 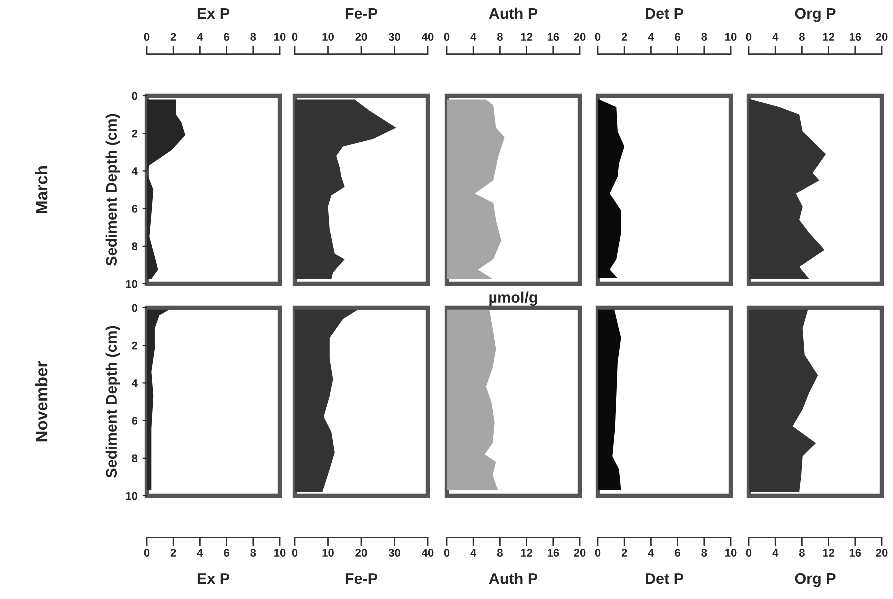 I want to click on x-axis-title: Det P, so click(x=665, y=579).